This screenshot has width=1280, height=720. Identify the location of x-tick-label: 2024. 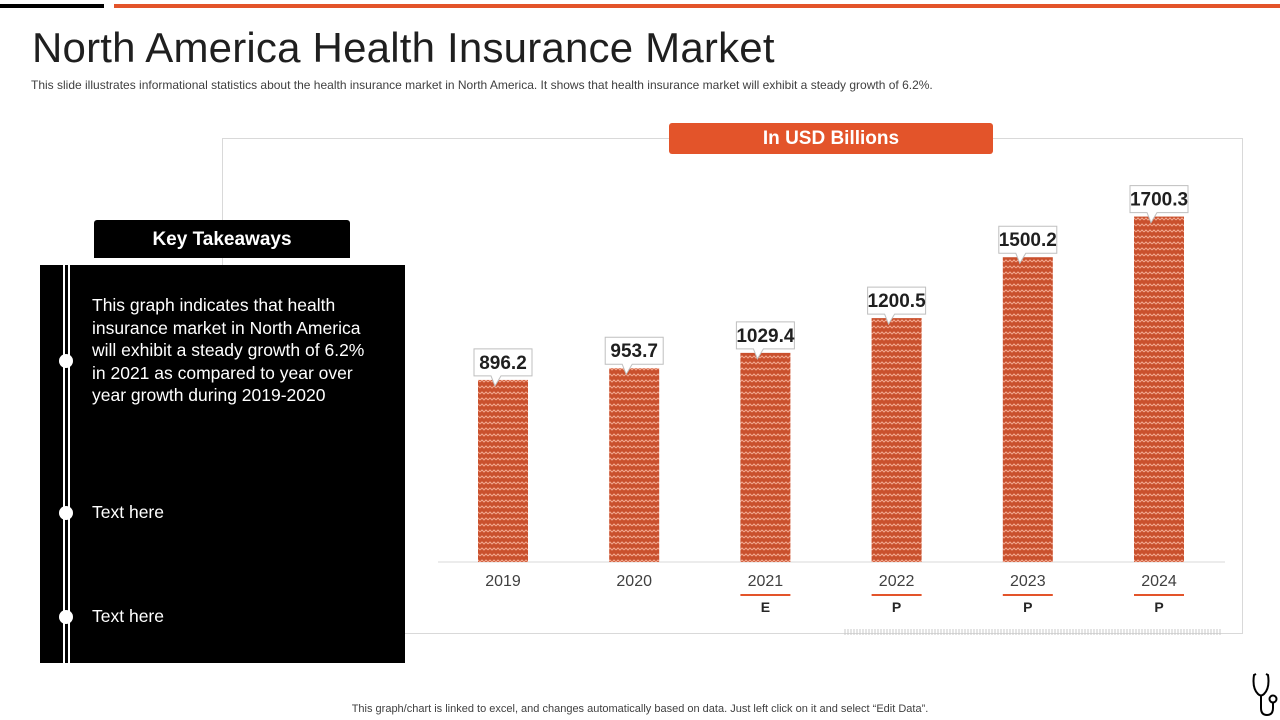
(1159, 581).